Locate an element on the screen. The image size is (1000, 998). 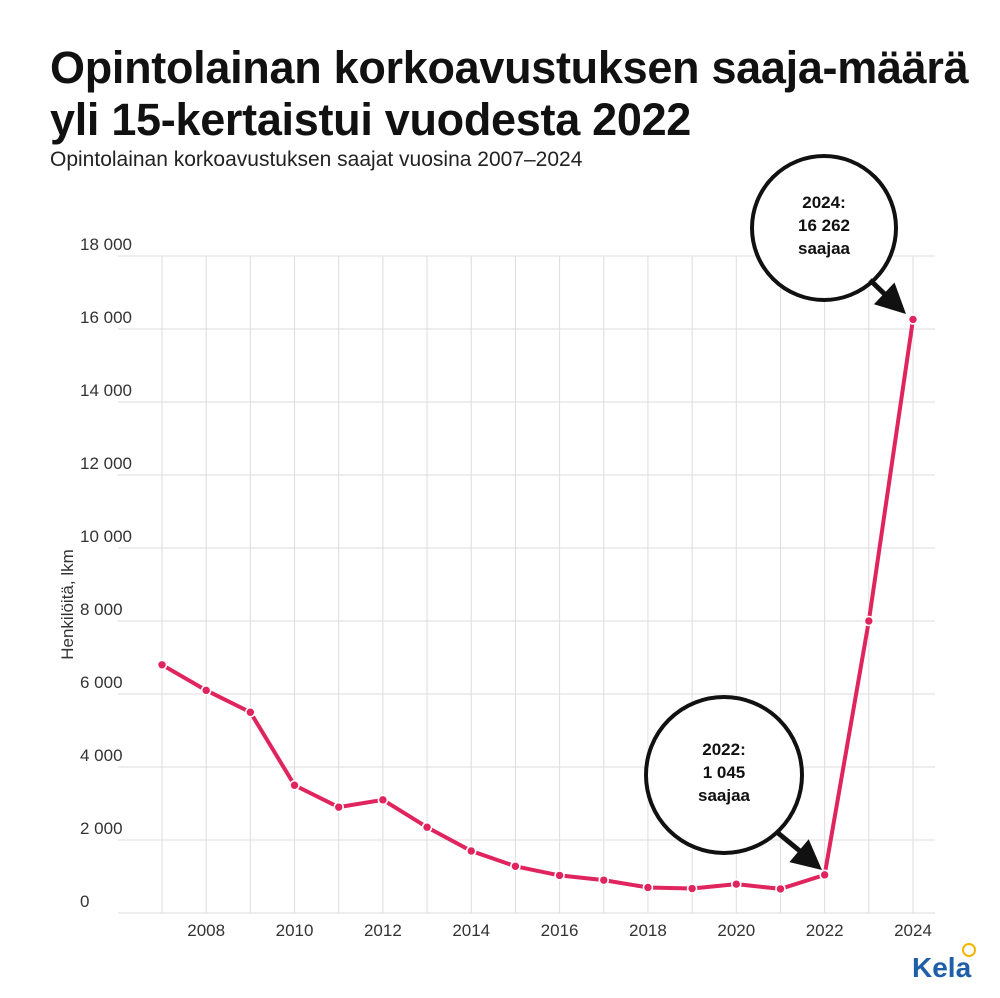
y-tick-label: 8 000 is located at coordinates (101, 609).